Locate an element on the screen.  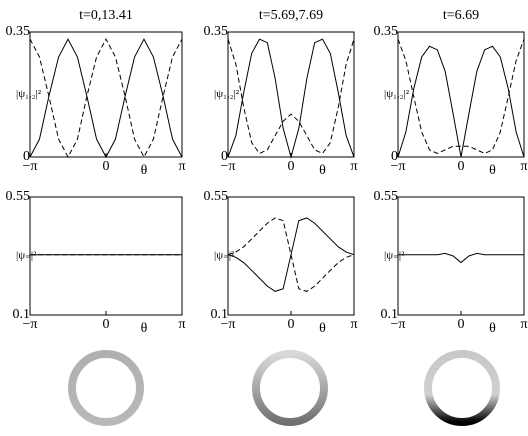
panel-title: t=5.69,7.69 is located at coordinates (291, 15).